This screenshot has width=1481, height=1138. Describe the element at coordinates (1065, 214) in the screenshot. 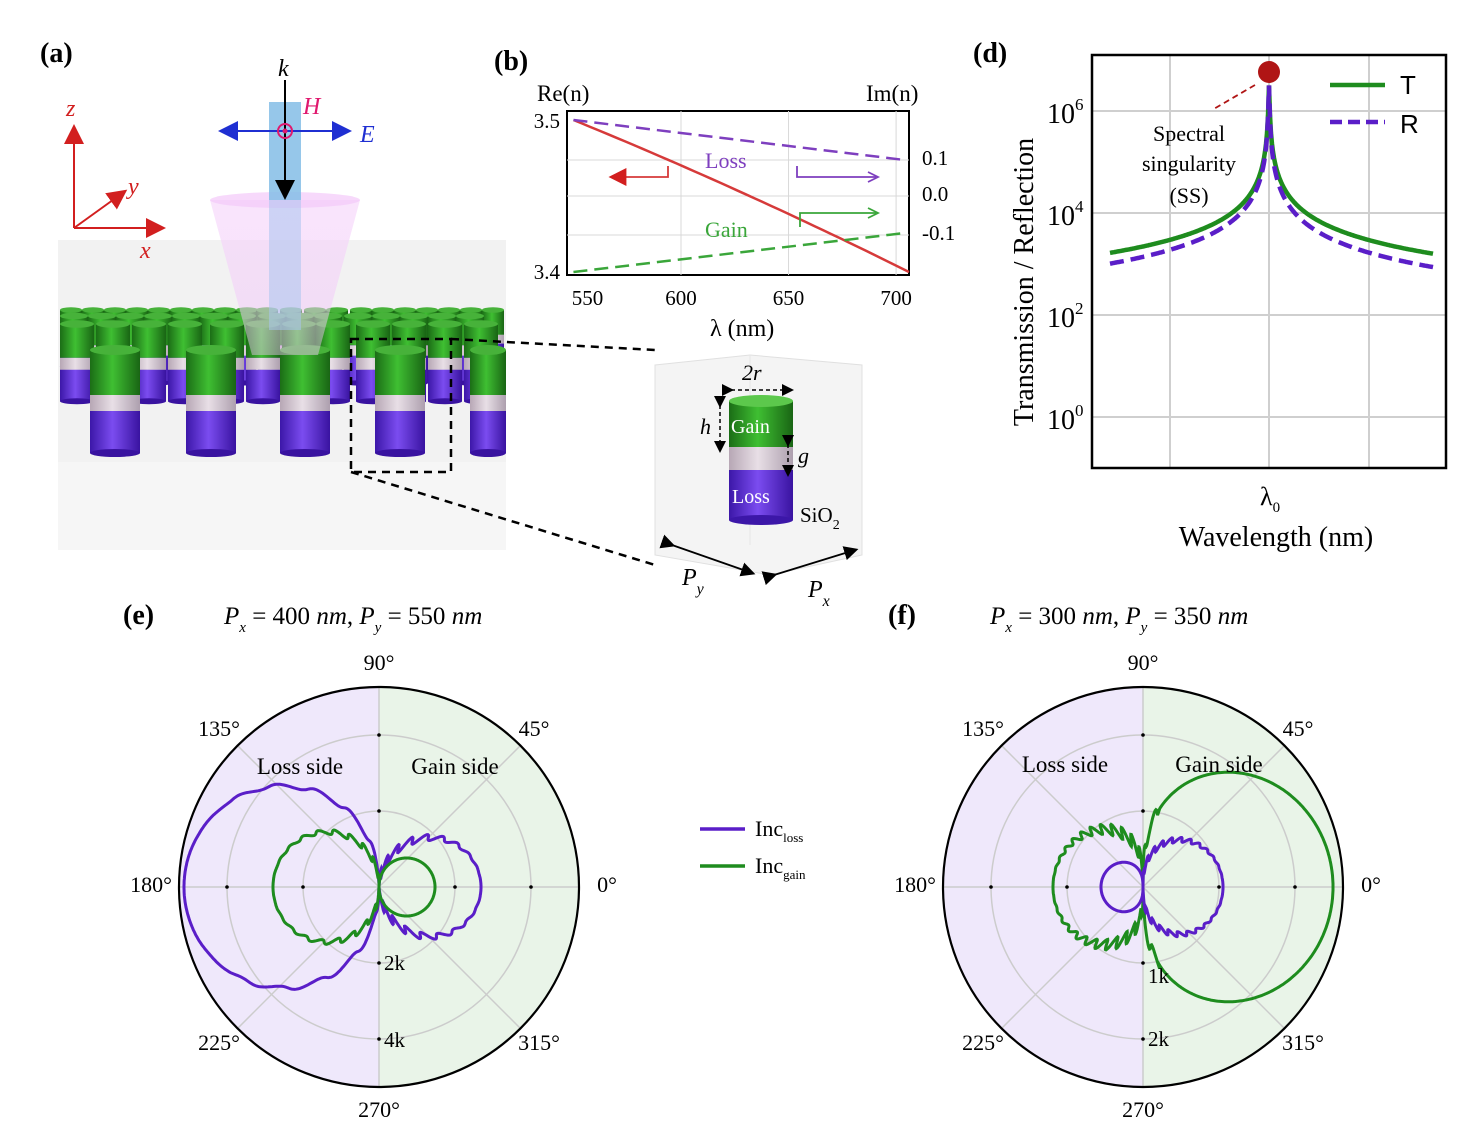

I see `y-tick-label: 10⁴` at that location.